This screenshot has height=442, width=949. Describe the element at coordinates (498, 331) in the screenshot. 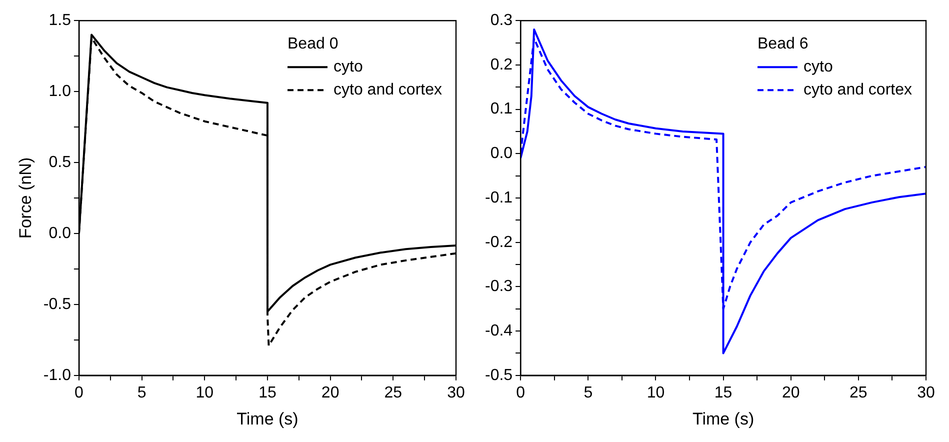

I see `y-tick-label: -0.4` at that location.